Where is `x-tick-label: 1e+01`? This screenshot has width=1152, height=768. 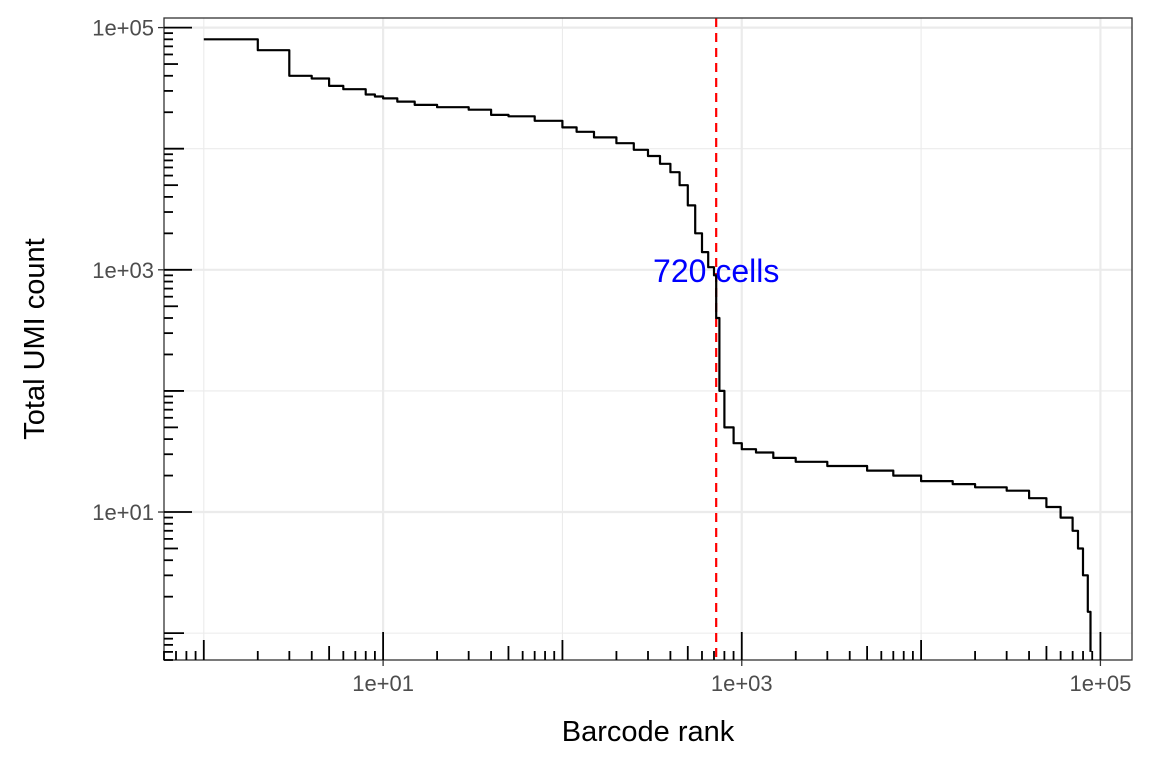
x-tick-label: 1e+01 is located at coordinates (383, 683).